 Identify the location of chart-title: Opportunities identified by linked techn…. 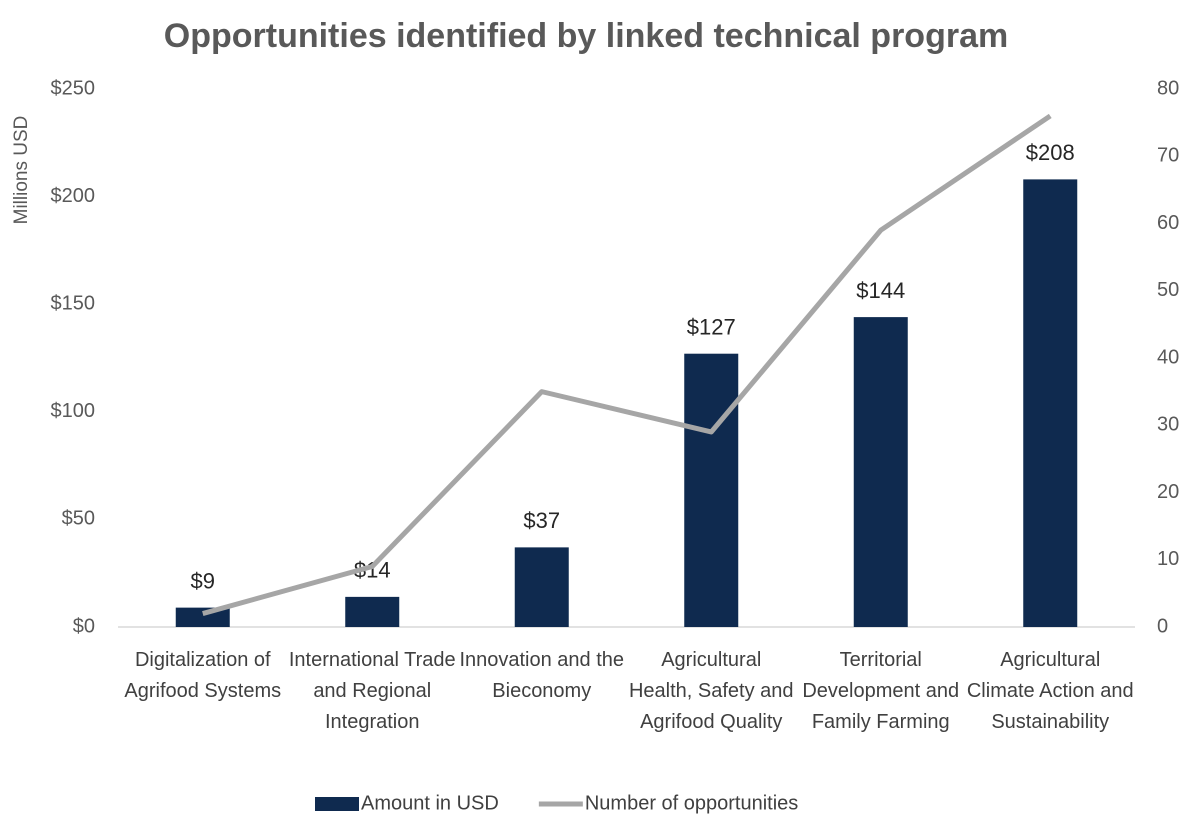
(586, 36).